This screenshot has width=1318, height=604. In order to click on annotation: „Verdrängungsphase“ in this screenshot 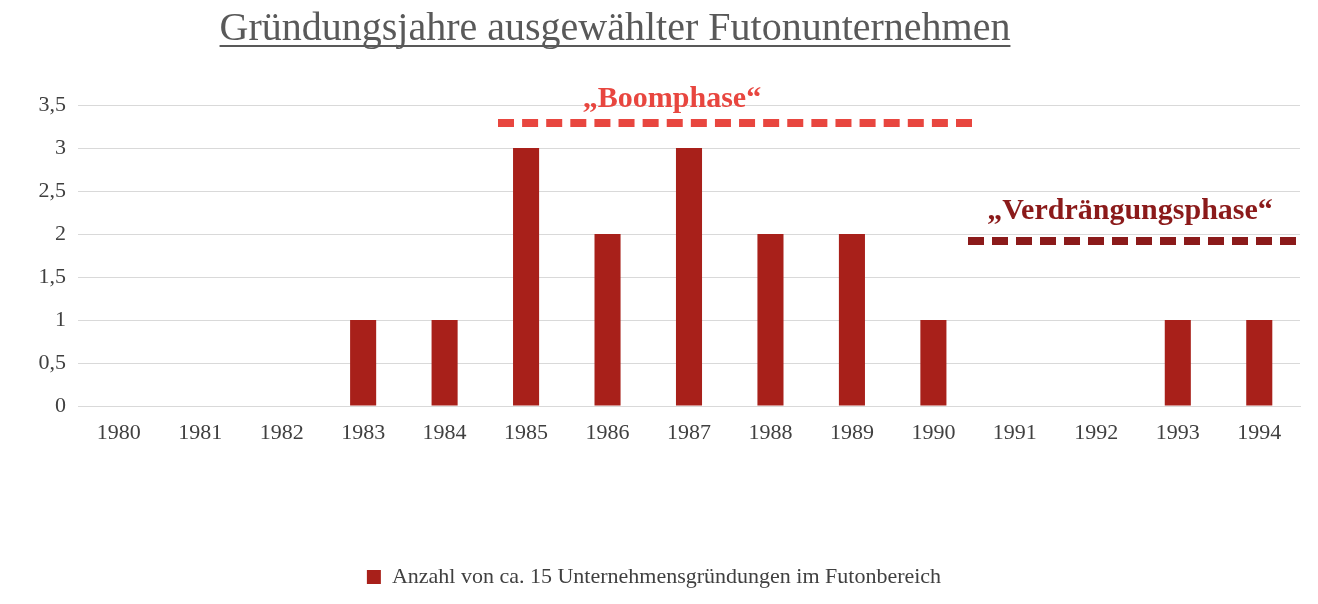, I will do `click(1130, 209)`.